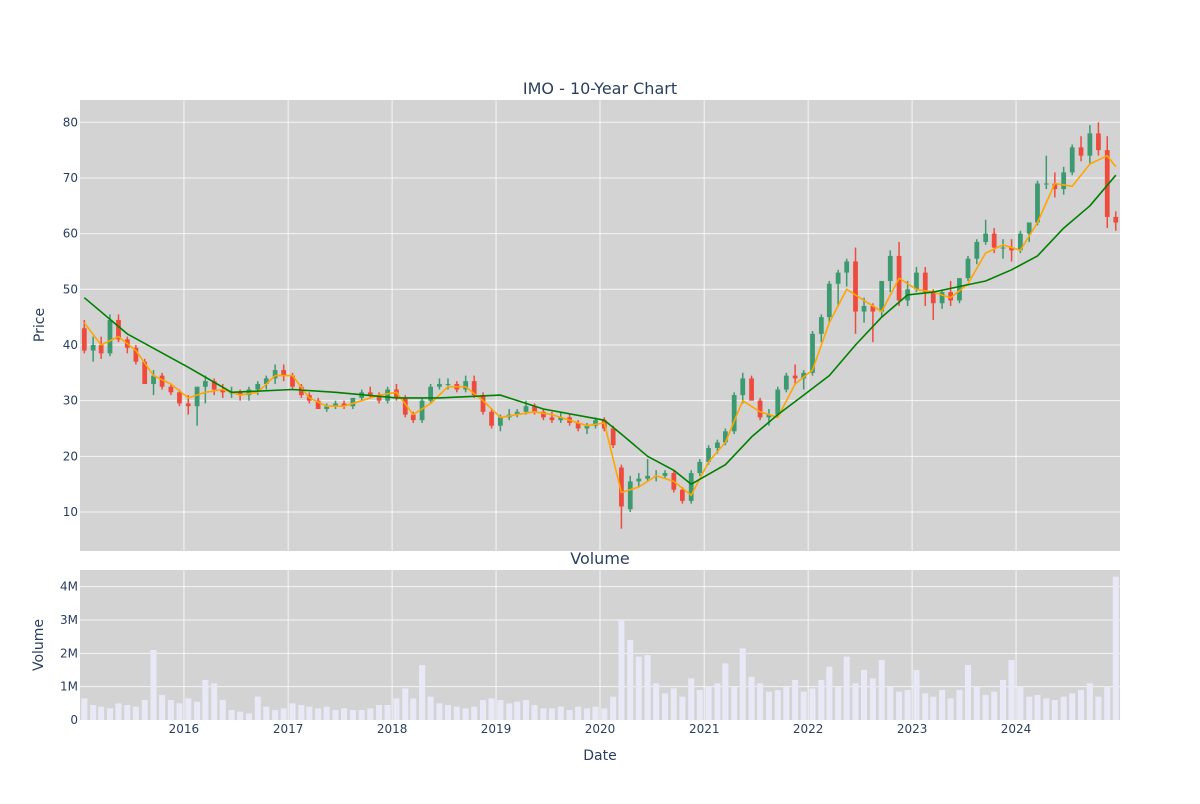 The image size is (1200, 804). Describe the element at coordinates (70, 512) in the screenshot. I see `price-y-tick-label: 10` at that location.